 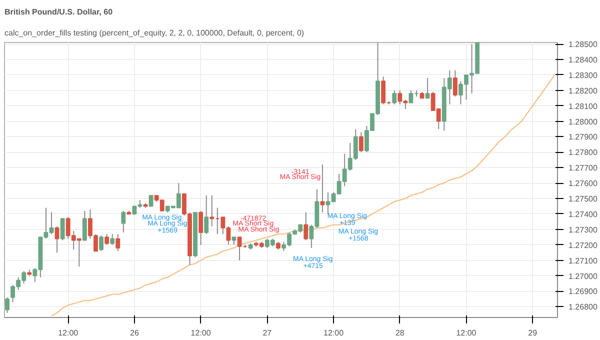 What do you see at coordinates (583, 199) in the screenshot?
I see `y-tick-label: 1.27500` at bounding box center [583, 199].